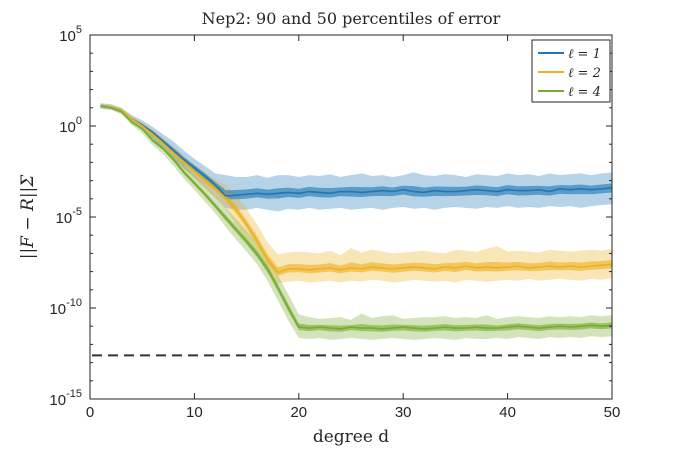 This screenshot has height=451, width=676. I want to click on y-tick-label-exponent: -15, so click(74, 394).